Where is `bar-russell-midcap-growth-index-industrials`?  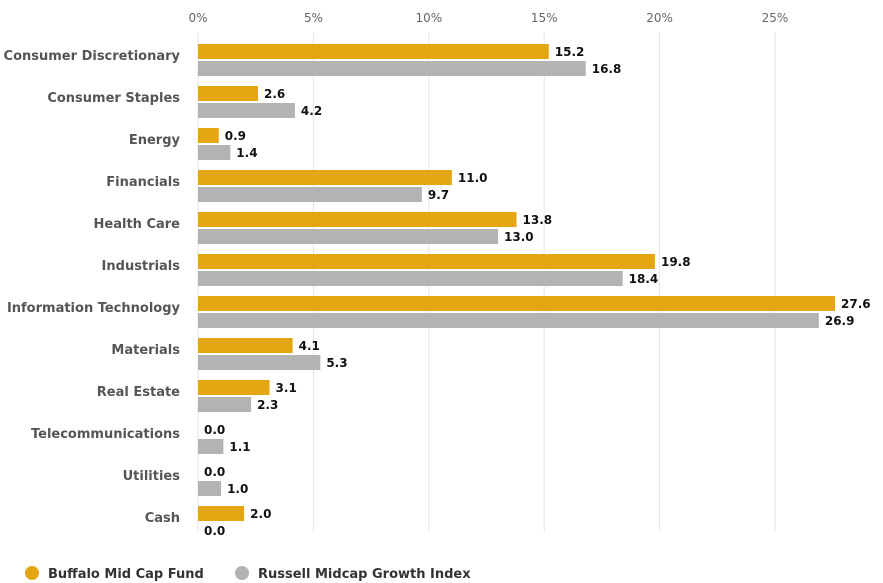
bar-russell-midcap-growth-index-industrials is located at coordinates (410, 278).